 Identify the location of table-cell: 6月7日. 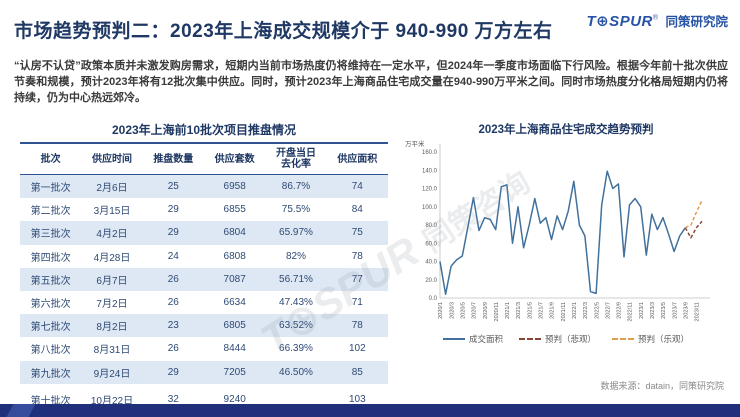
(112, 281).